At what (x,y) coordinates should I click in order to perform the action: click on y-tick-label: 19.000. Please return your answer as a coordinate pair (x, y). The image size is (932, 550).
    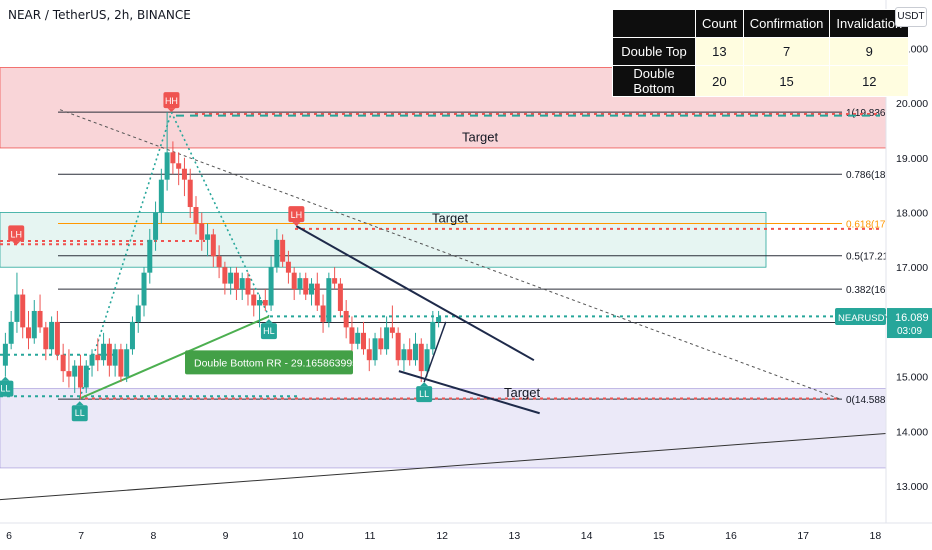
    Looking at the image, I should click on (912, 159).